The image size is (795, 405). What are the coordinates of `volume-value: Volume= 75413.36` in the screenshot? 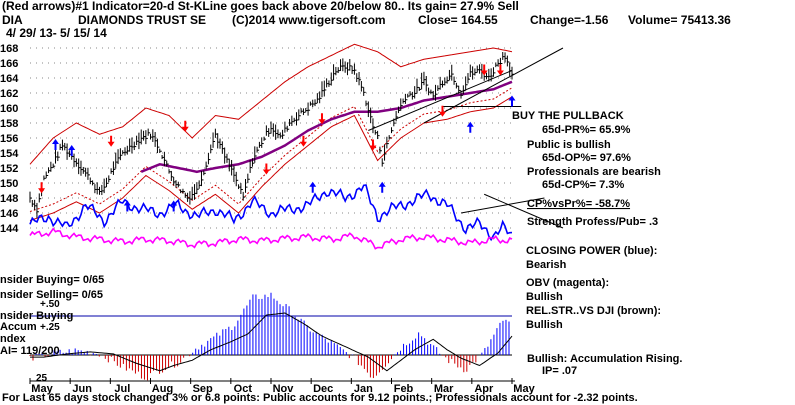 It's located at (679, 20).